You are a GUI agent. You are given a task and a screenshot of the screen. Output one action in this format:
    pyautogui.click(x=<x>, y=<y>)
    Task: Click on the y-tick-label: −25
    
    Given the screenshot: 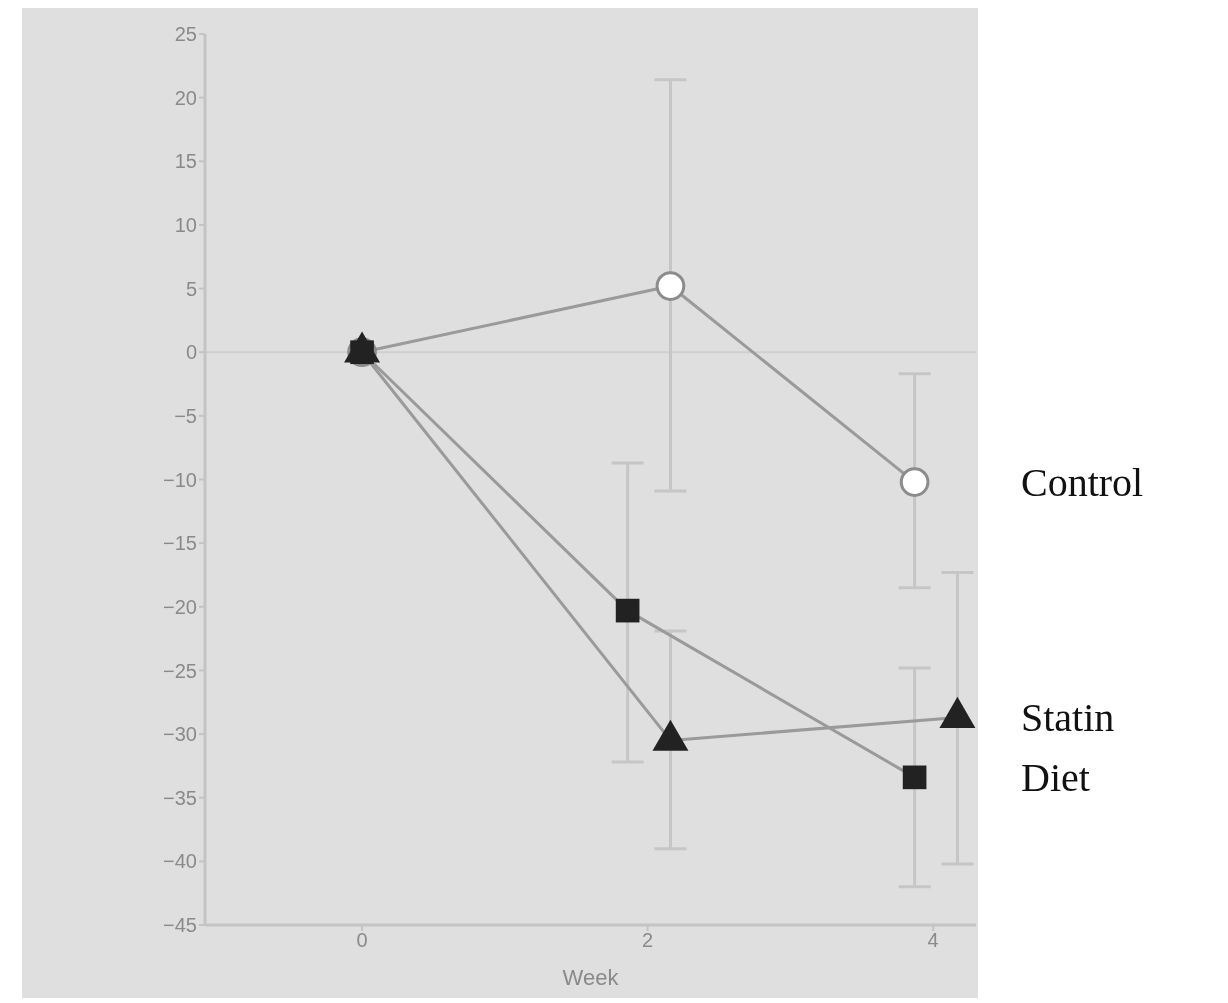 What is the action you would take?
    pyautogui.click(x=180, y=670)
    